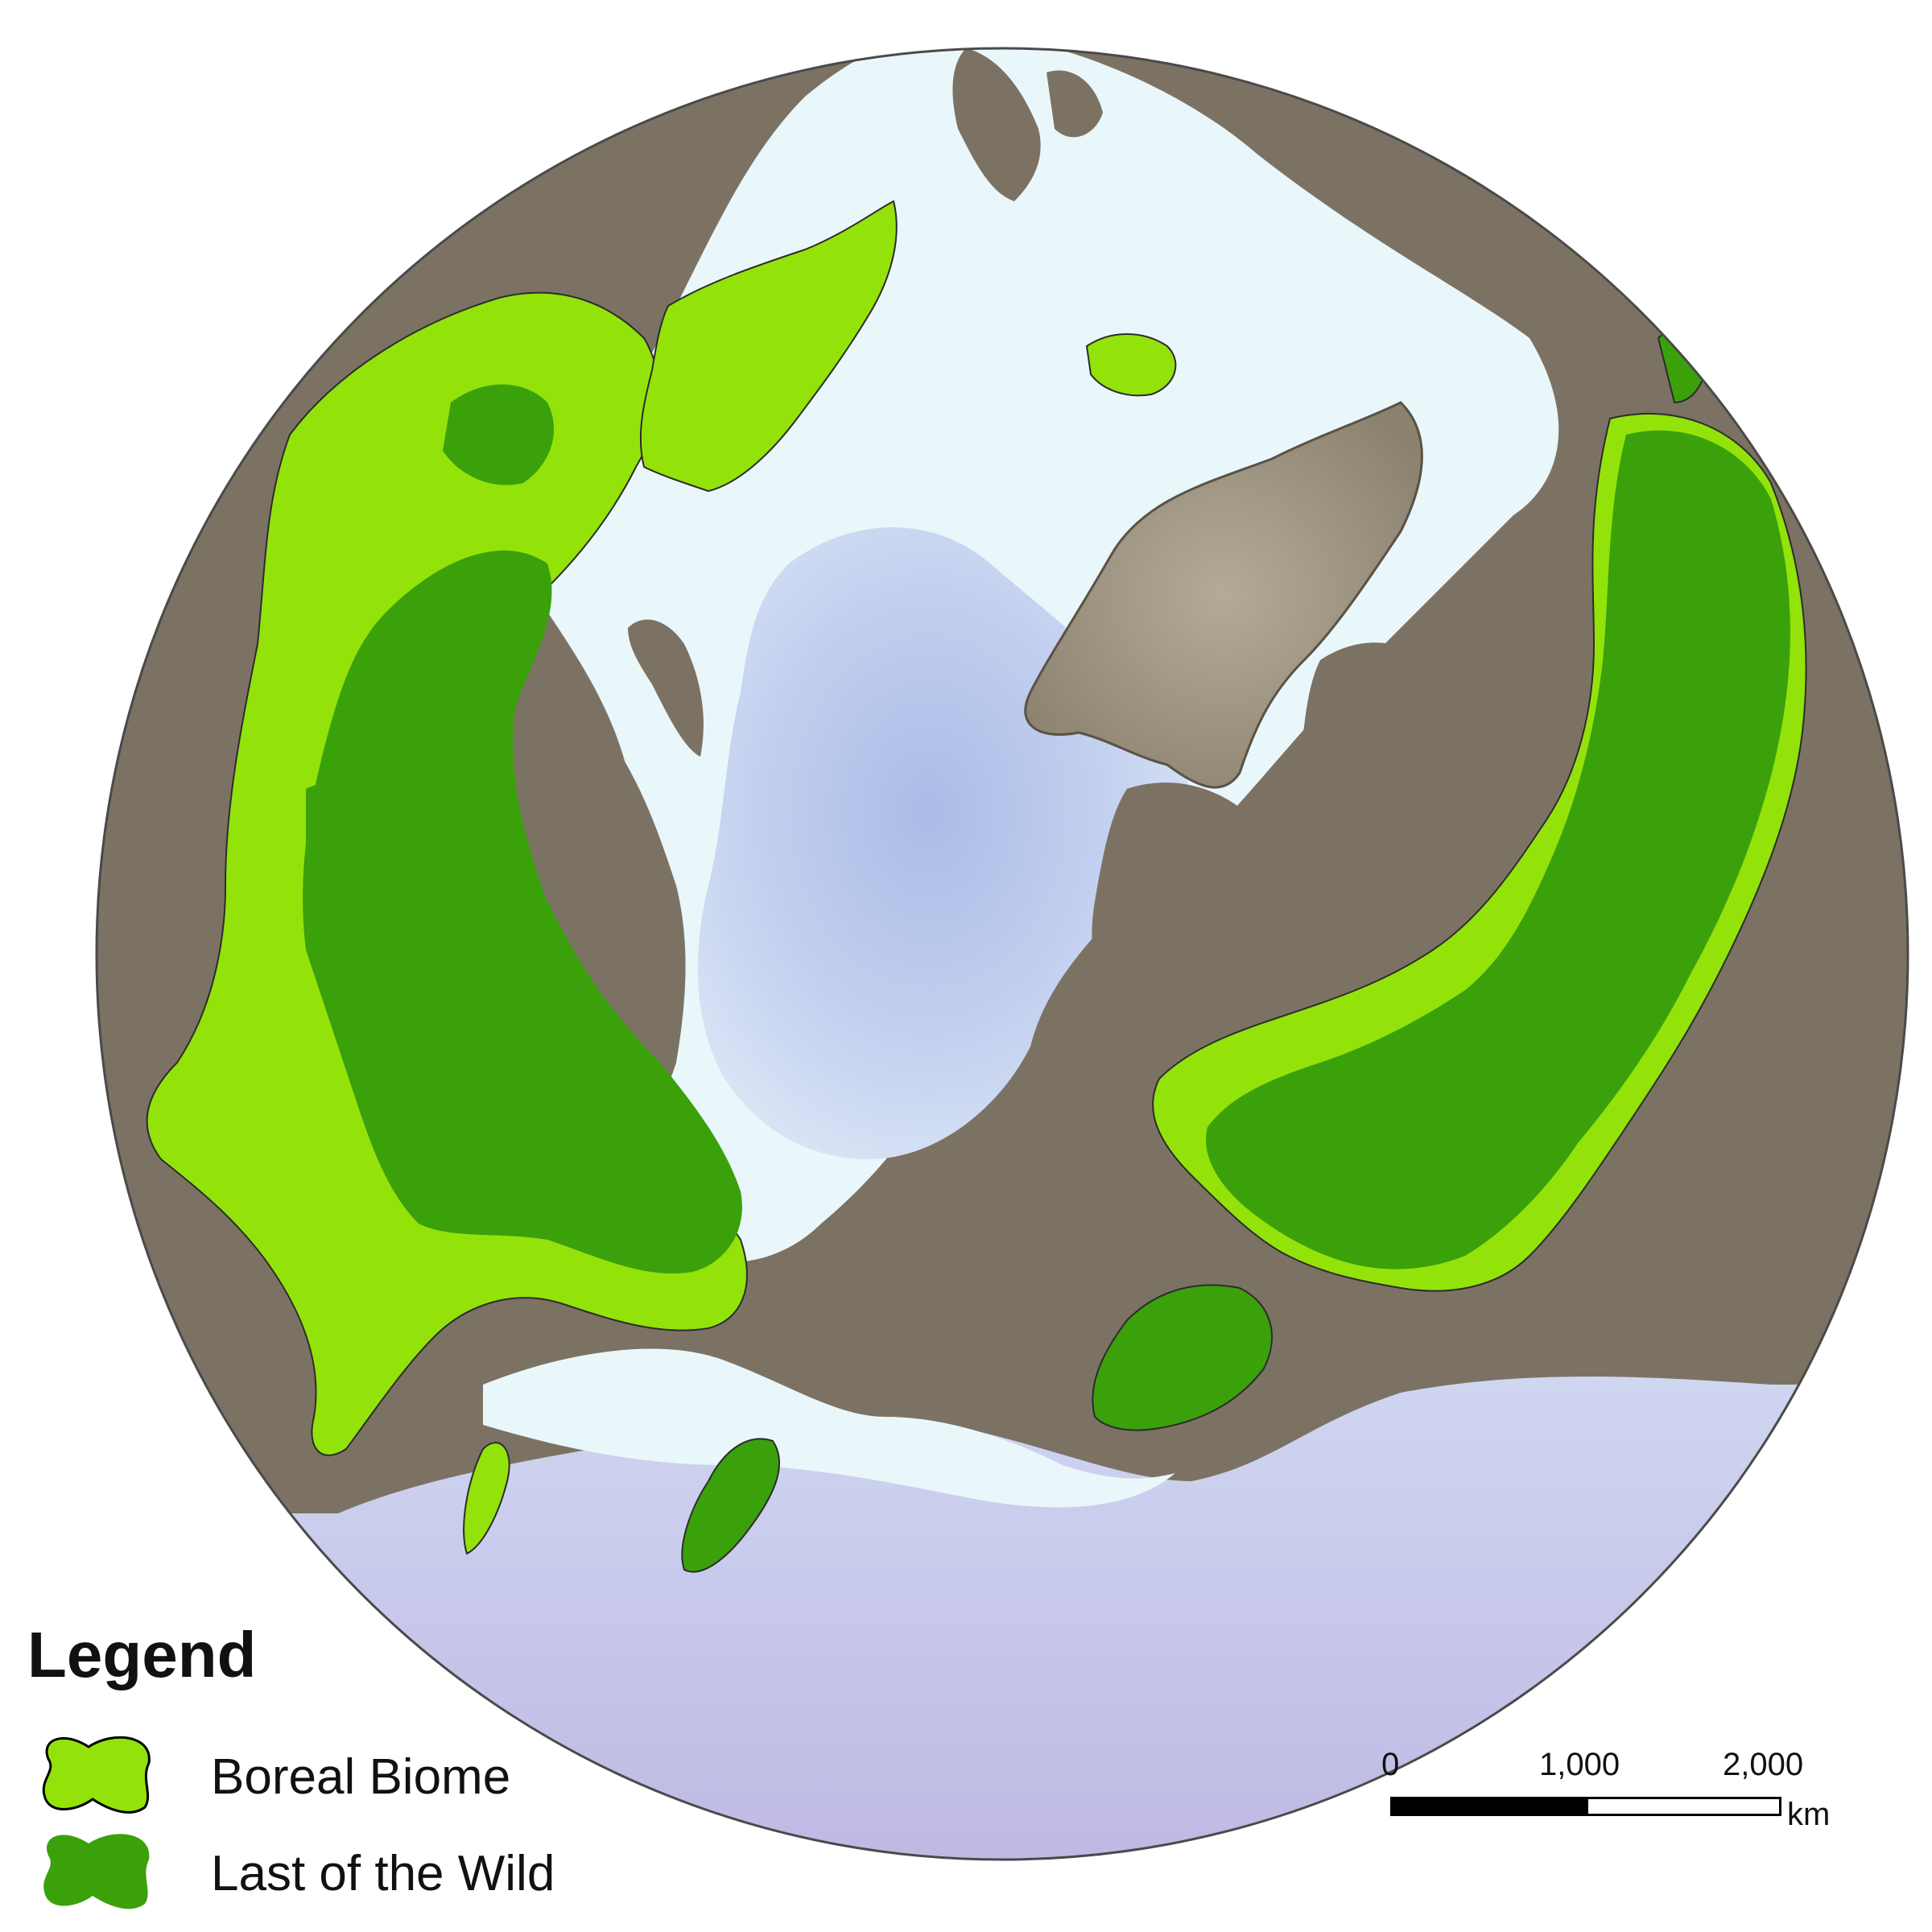 This screenshot has width=1932, height=1932. What do you see at coordinates (1684, 1806) in the screenshot?
I see `scale-segment-white` at bounding box center [1684, 1806].